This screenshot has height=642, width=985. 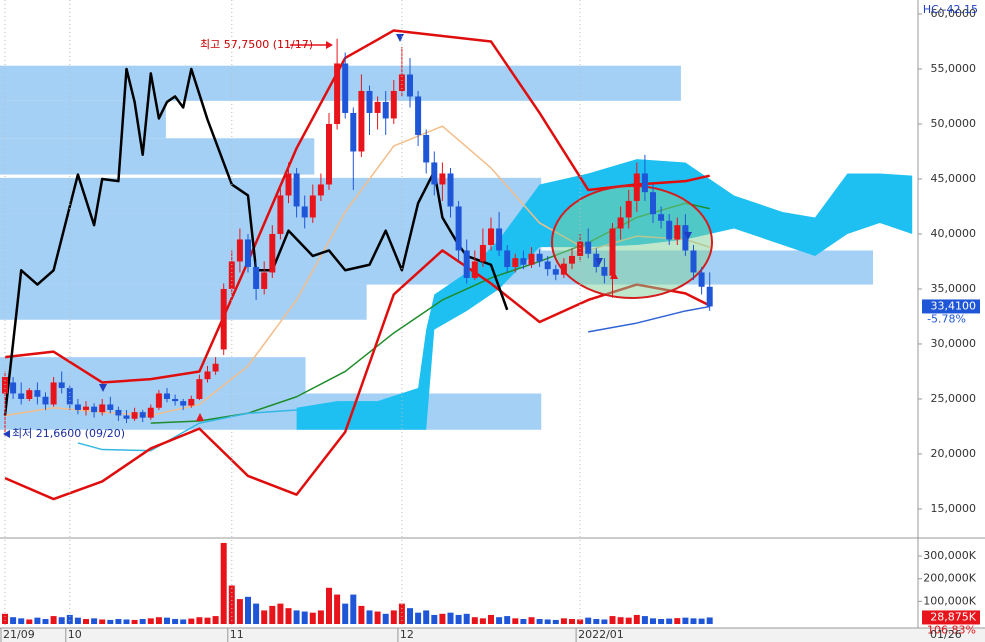 What do you see at coordinates (953, 616) in the screenshot?
I see `last-volume-label: 28,875K` at bounding box center [953, 616].